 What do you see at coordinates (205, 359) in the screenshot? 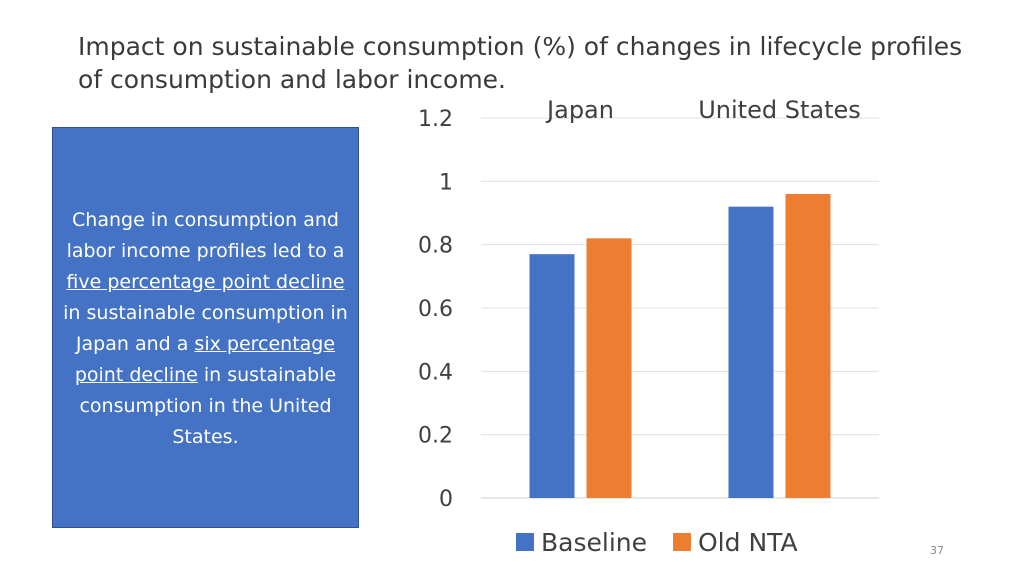
I see `callout-underline-us: six percentage point decline` at bounding box center [205, 359].